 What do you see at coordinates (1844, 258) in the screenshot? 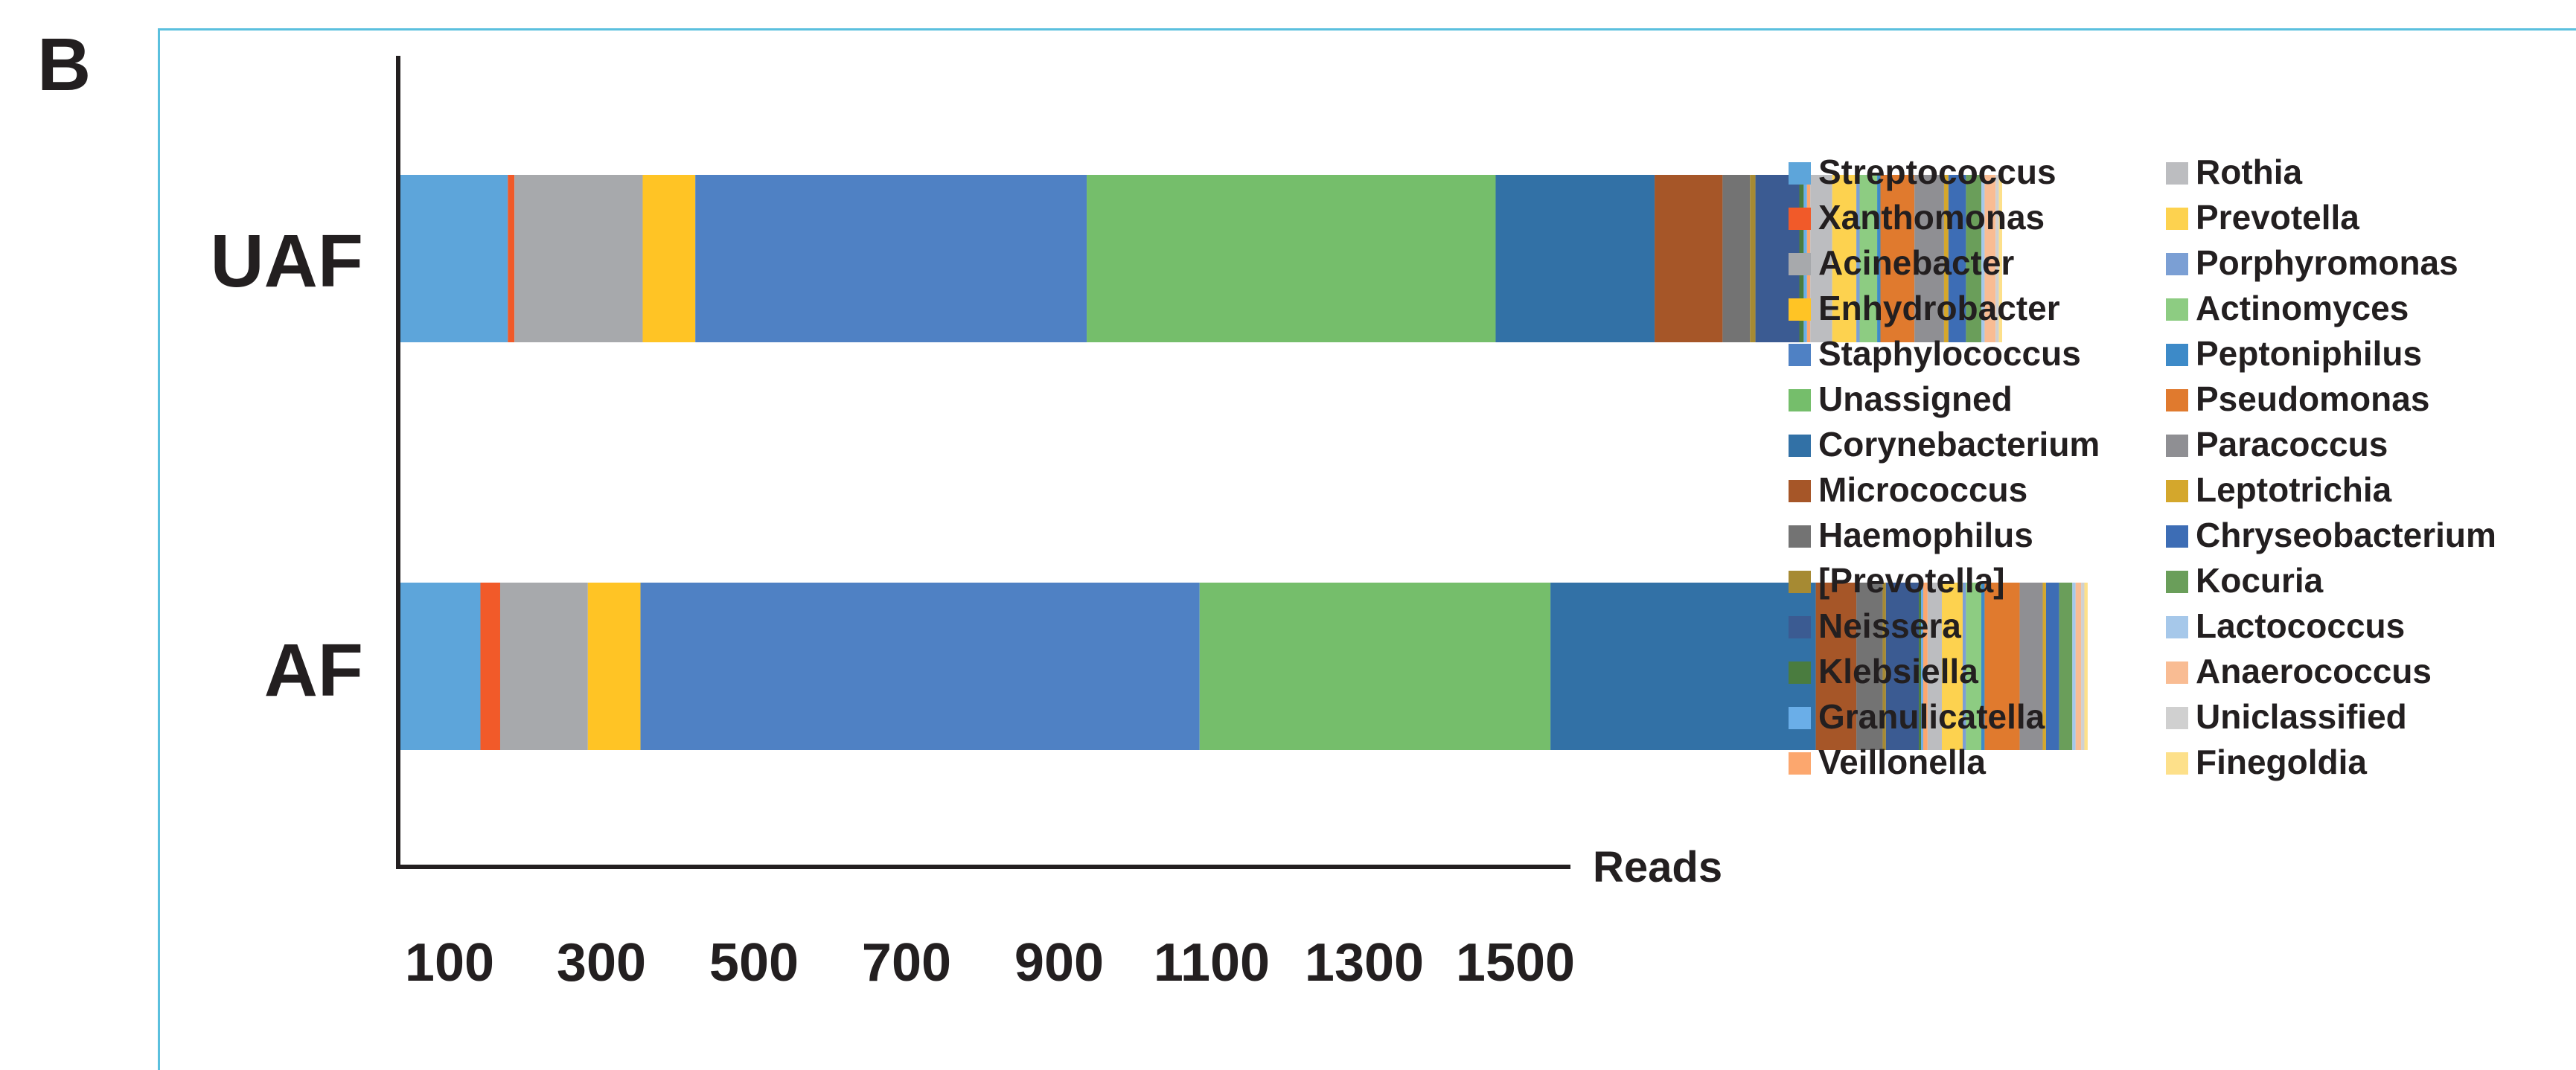
I see `bar-segment-uaf-prevotella` at bounding box center [1844, 258].